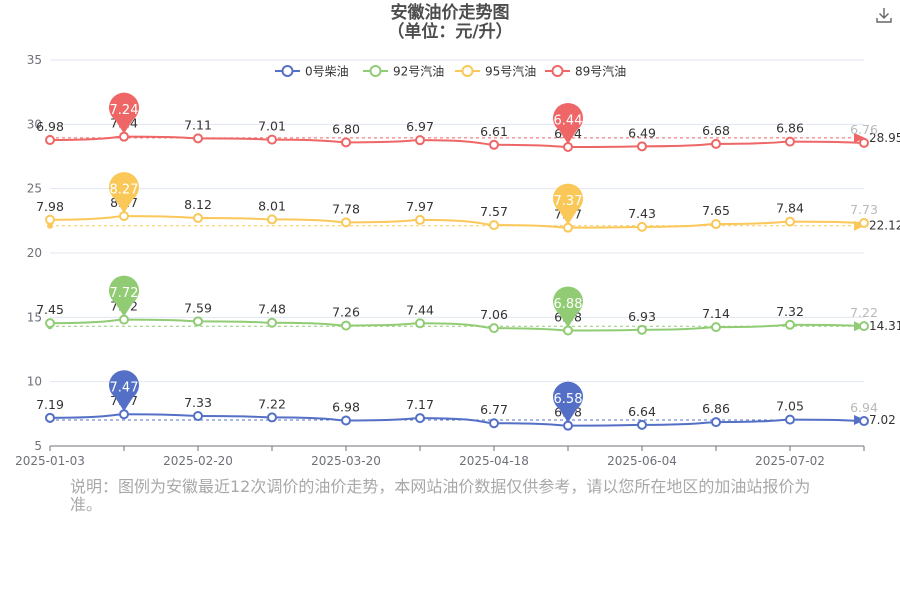 This screenshot has height=600, width=900. Describe the element at coordinates (34, 253) in the screenshot. I see `y-tick-label: 20` at that location.